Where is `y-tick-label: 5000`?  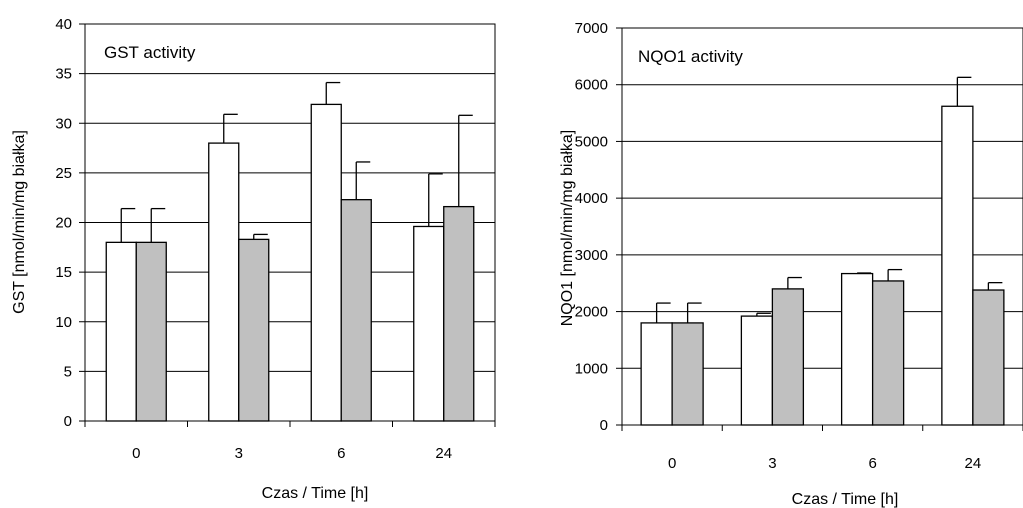 y-tick-label: 5000 is located at coordinates (591, 141).